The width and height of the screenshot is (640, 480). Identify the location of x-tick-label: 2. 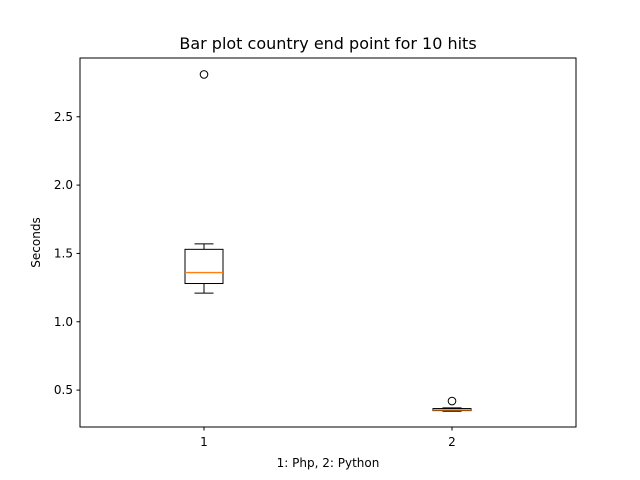
(452, 442).